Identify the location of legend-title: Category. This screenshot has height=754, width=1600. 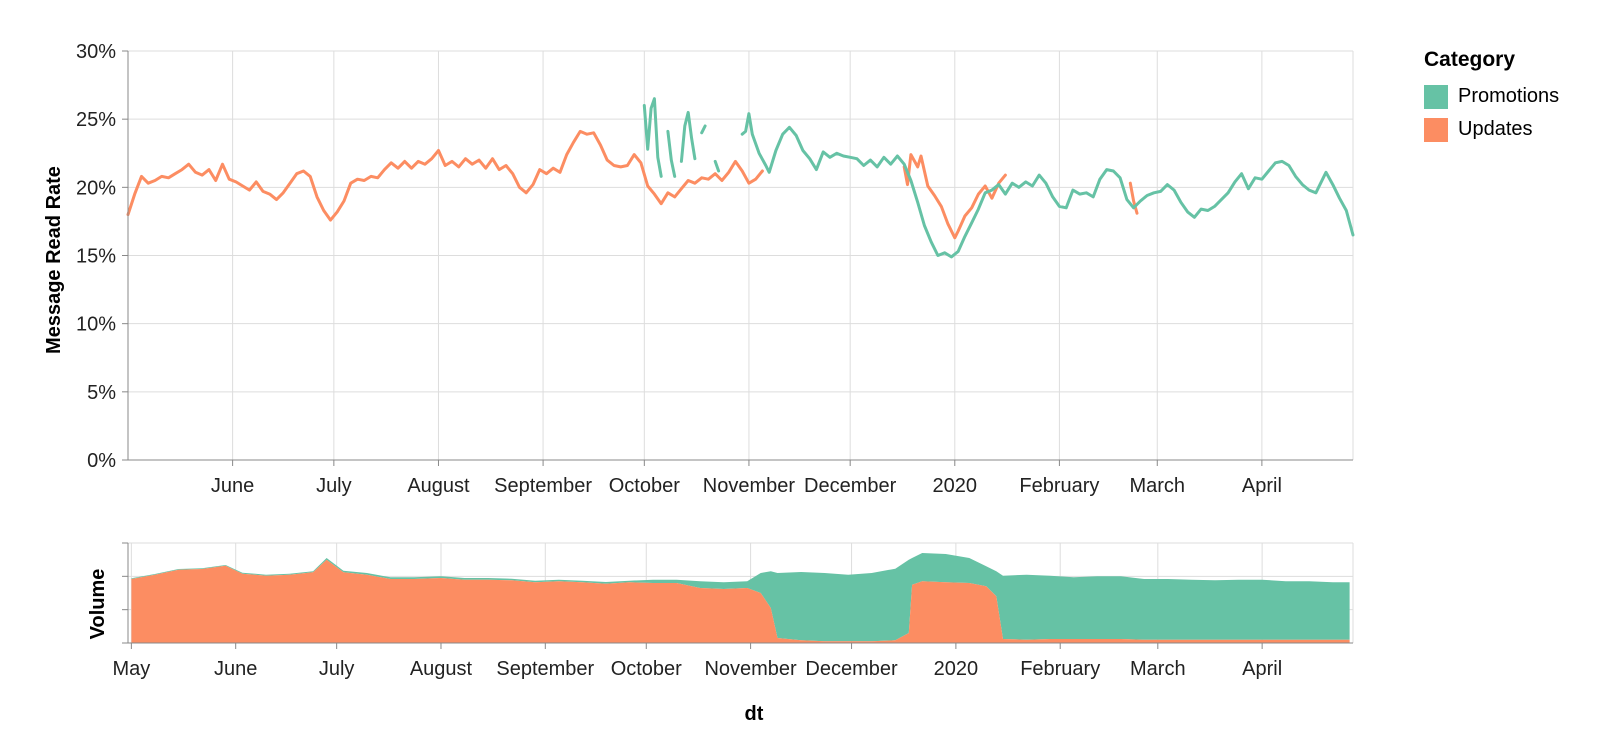
(1470, 59).